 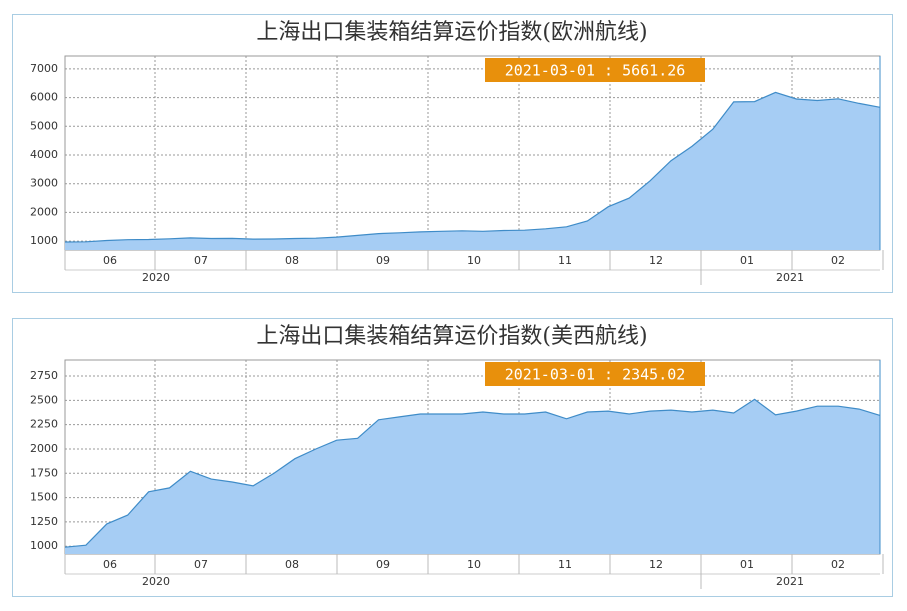 I want to click on y-tick-label: 2750, so click(x=44, y=375).